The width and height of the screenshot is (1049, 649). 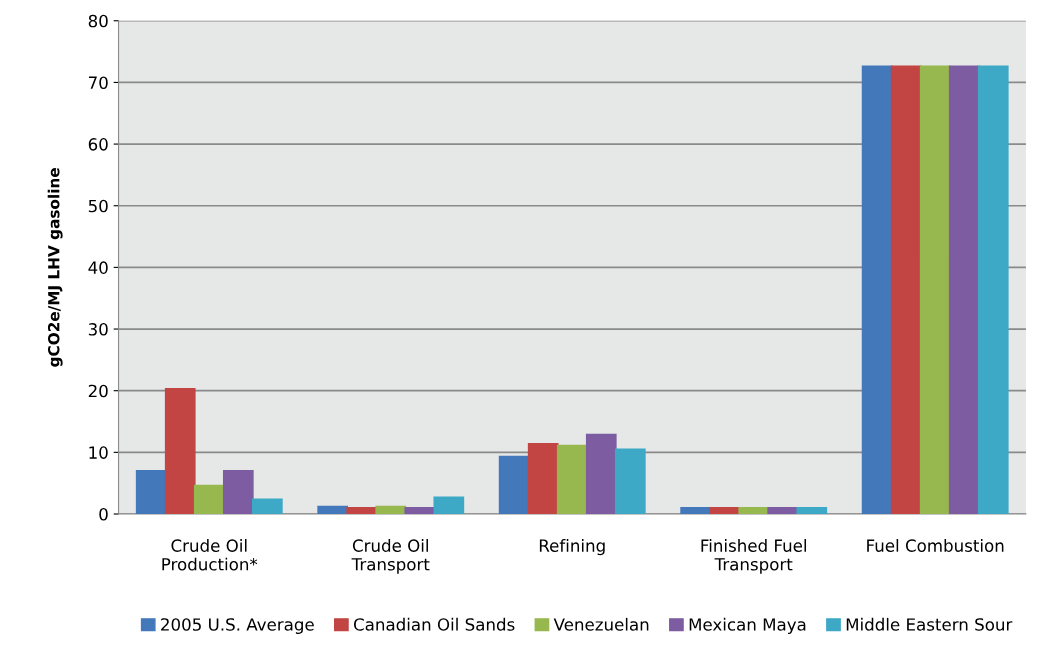 What do you see at coordinates (98, 329) in the screenshot?
I see `y-tick-label: 30` at bounding box center [98, 329].